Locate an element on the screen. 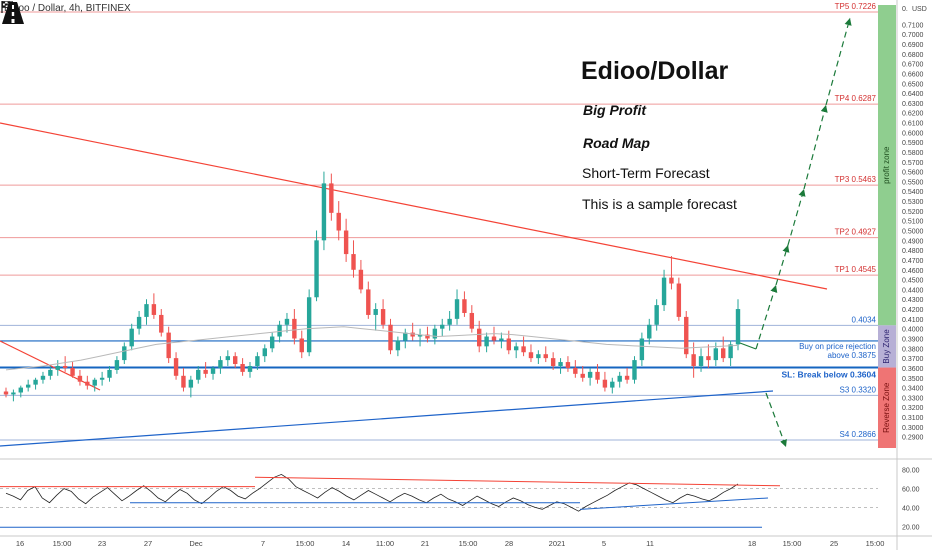 Image resolution: width=932 pixels, height=550 pixels. zone-label: Buy Zone is located at coordinates (886, 346).